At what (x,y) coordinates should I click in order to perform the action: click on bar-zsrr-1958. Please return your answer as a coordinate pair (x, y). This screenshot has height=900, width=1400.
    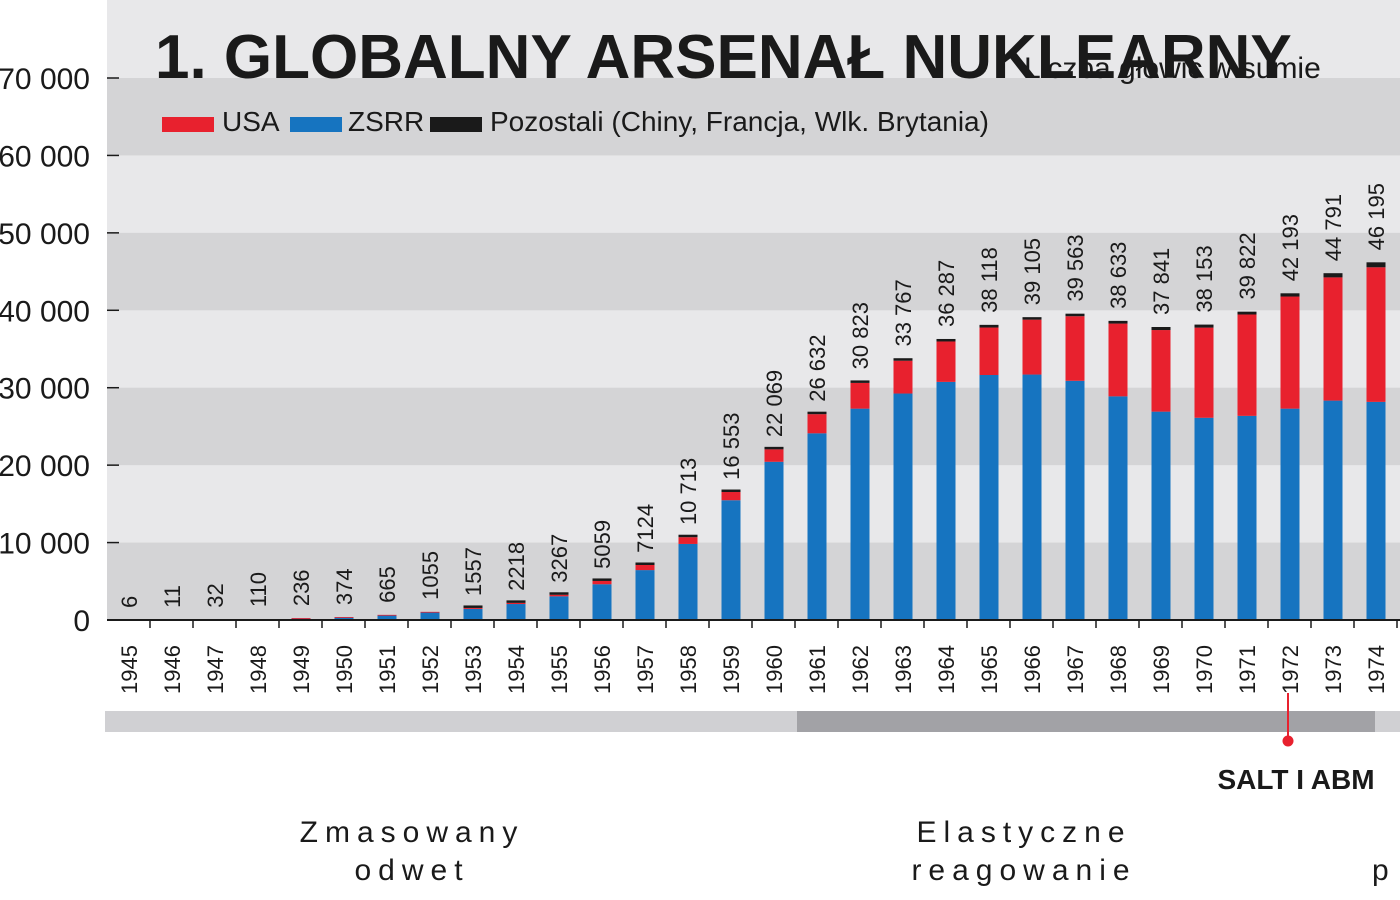
    Looking at the image, I should click on (688, 581).